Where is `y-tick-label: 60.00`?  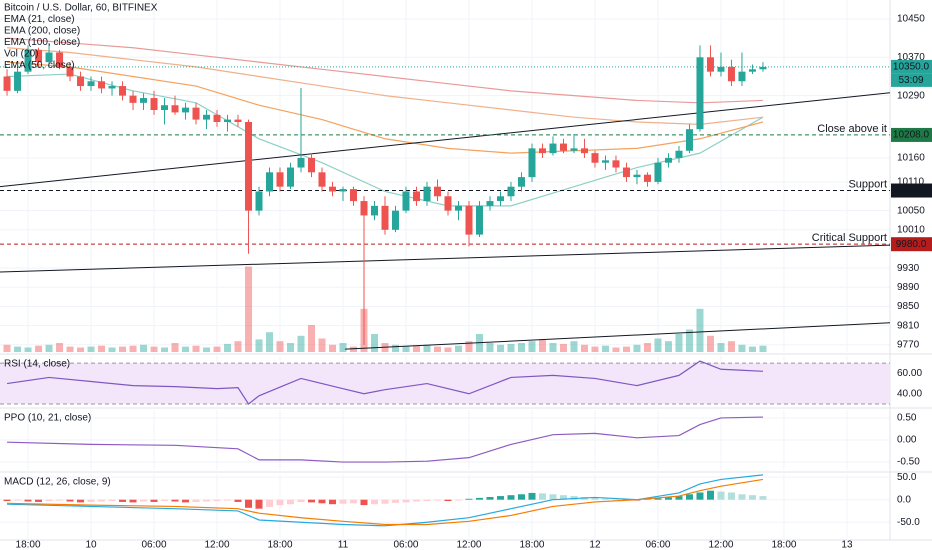 y-tick-label: 60.00 is located at coordinates (909, 373).